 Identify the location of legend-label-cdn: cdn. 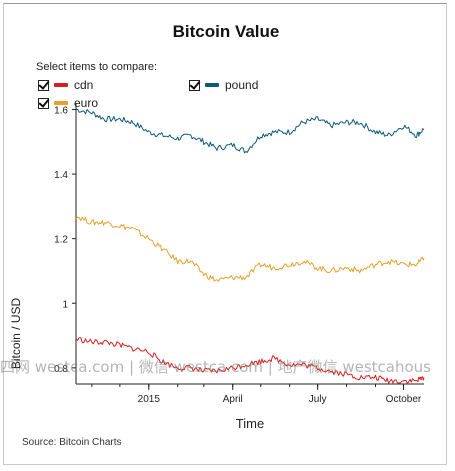
(84, 85).